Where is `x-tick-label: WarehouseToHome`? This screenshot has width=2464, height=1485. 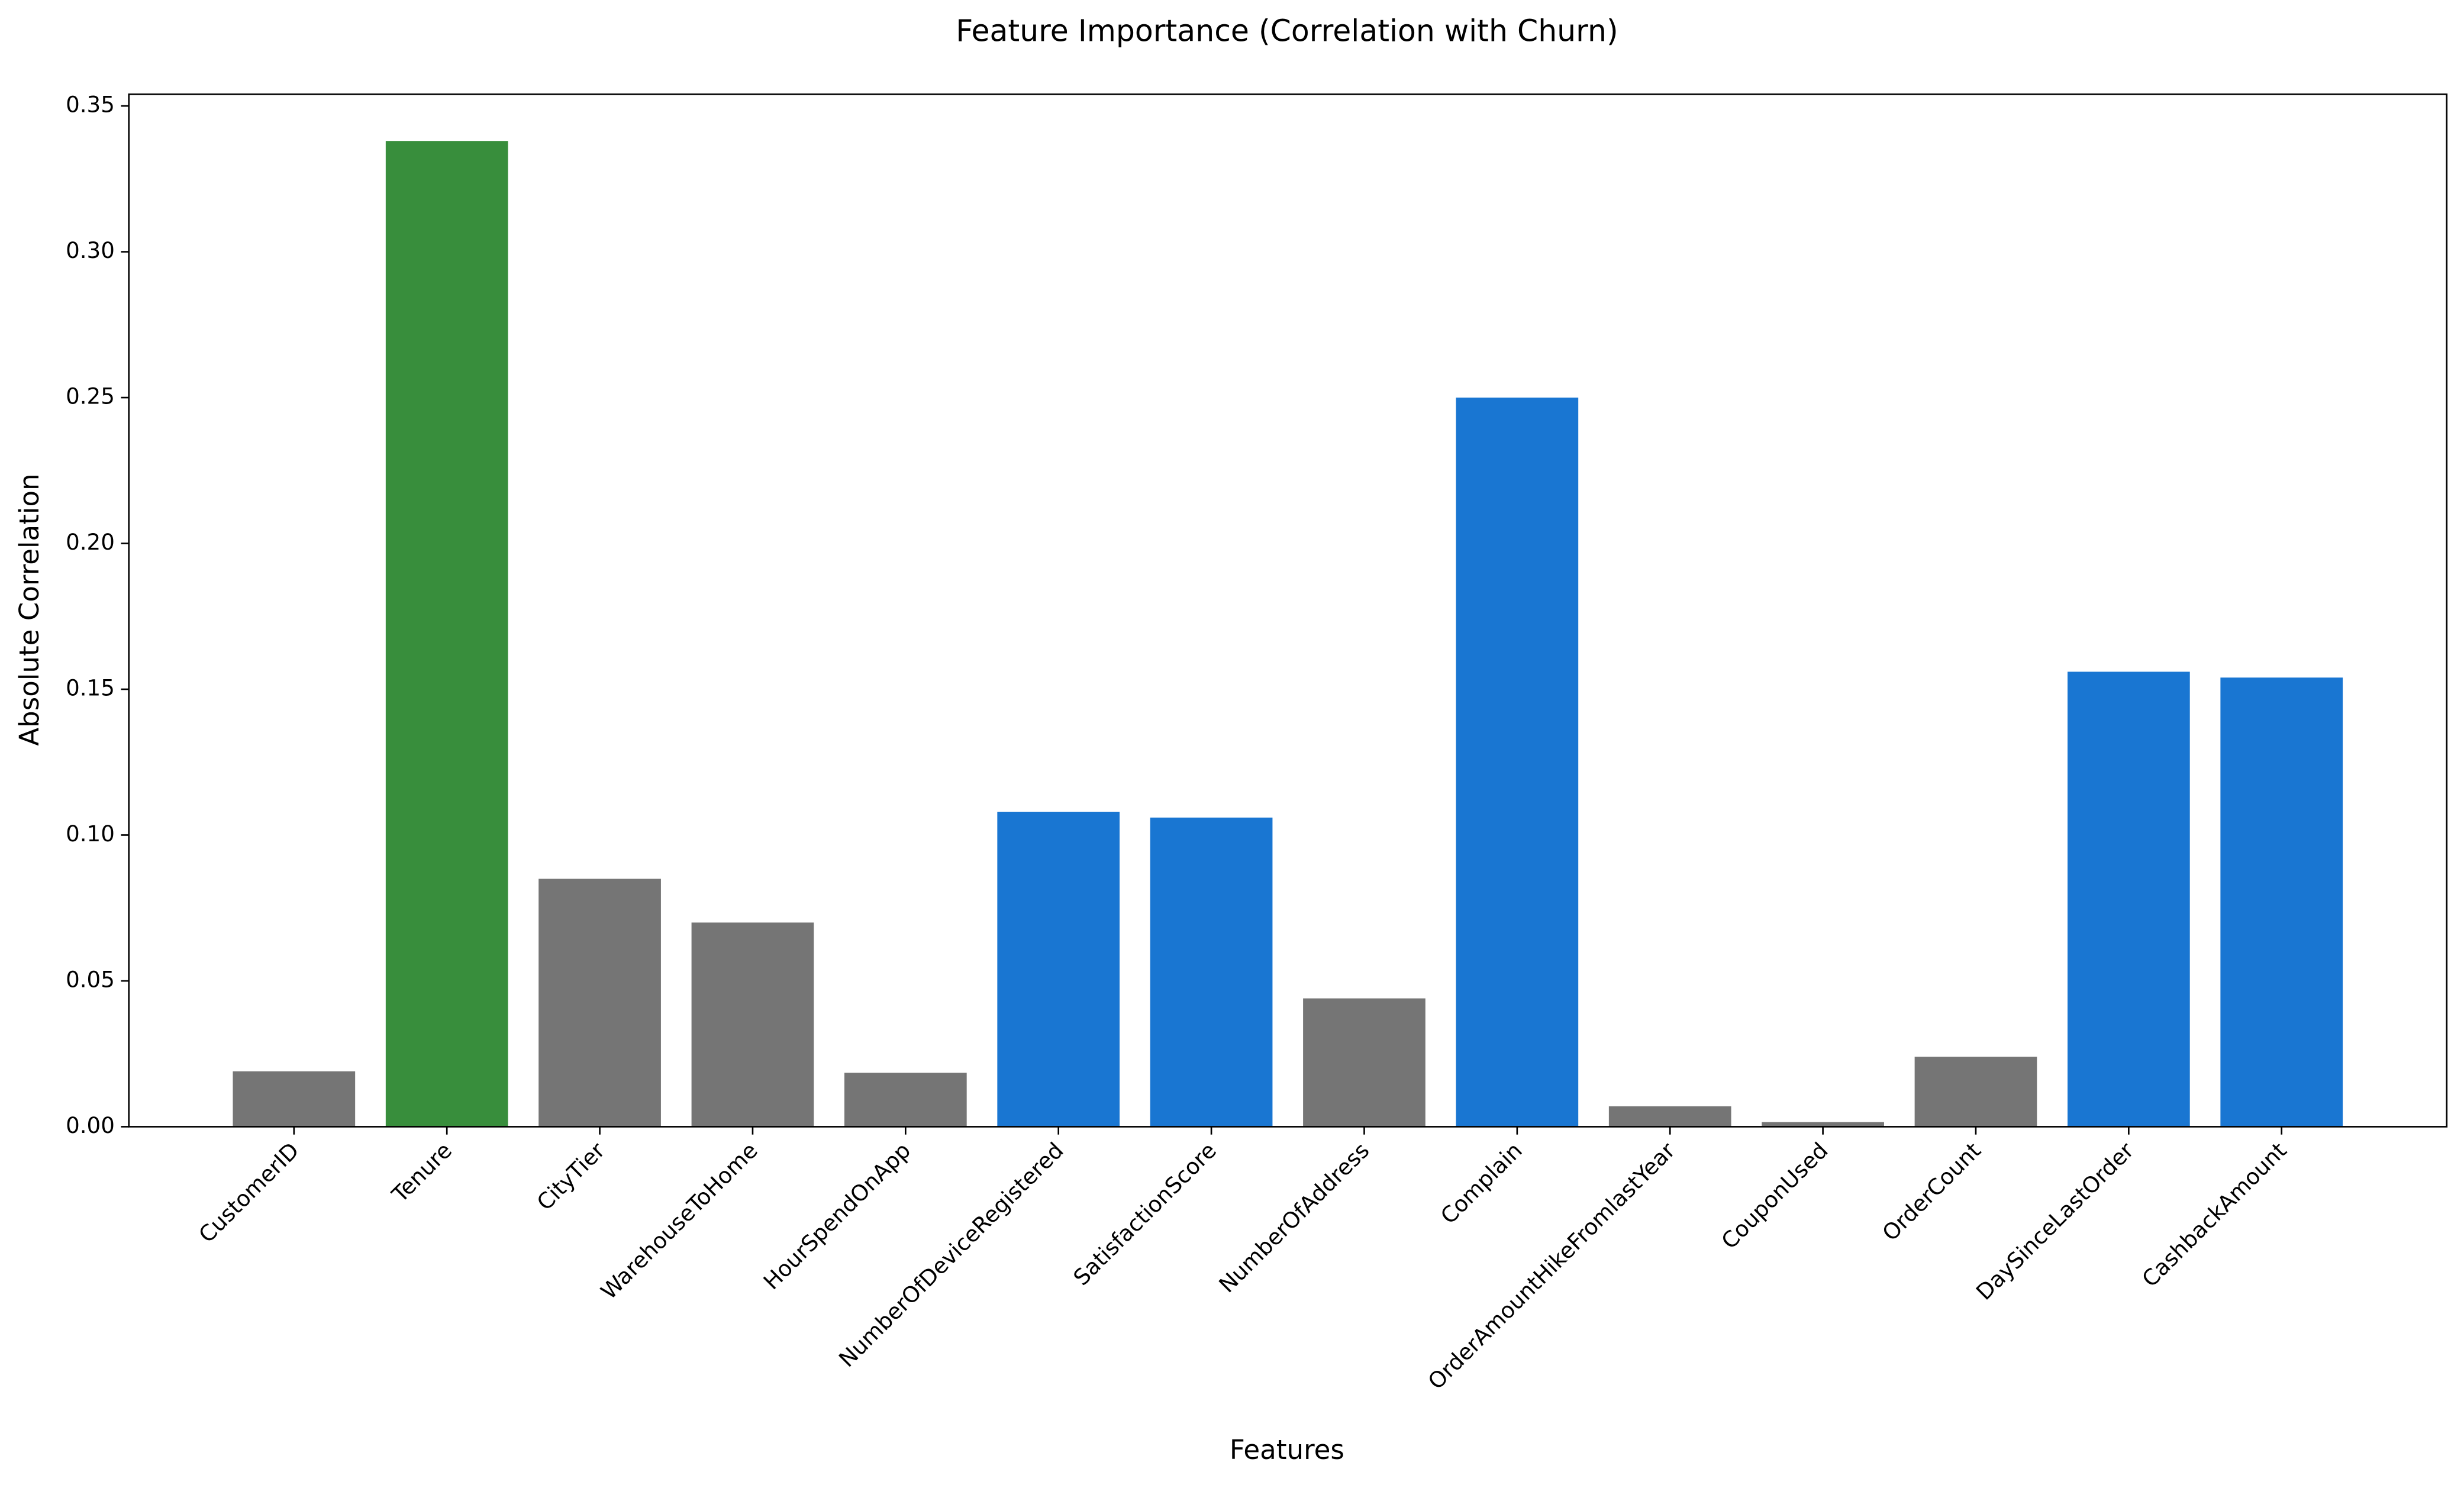
x-tick-label: WarehouseToHome is located at coordinates (678, 1221).